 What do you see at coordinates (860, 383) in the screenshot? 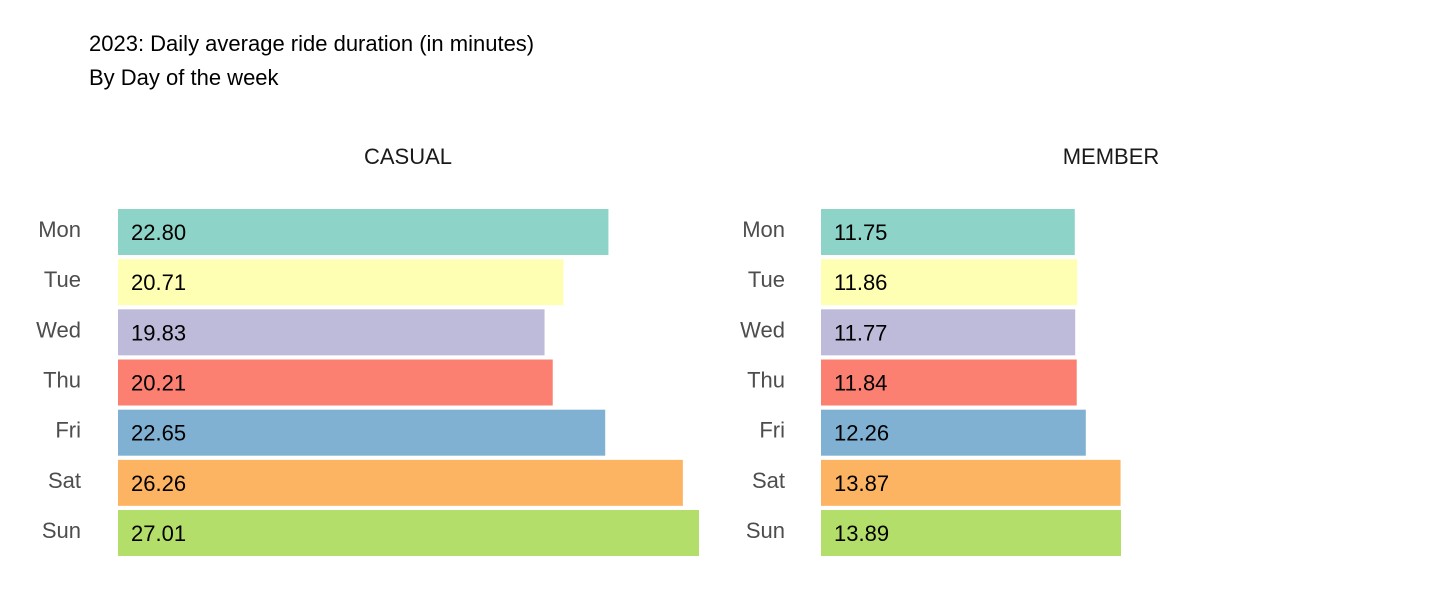
I see `data-label-member-thu: 11.84` at bounding box center [860, 383].